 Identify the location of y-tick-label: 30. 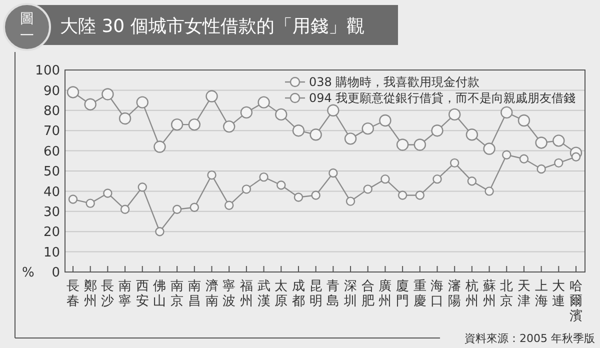
(51, 212).